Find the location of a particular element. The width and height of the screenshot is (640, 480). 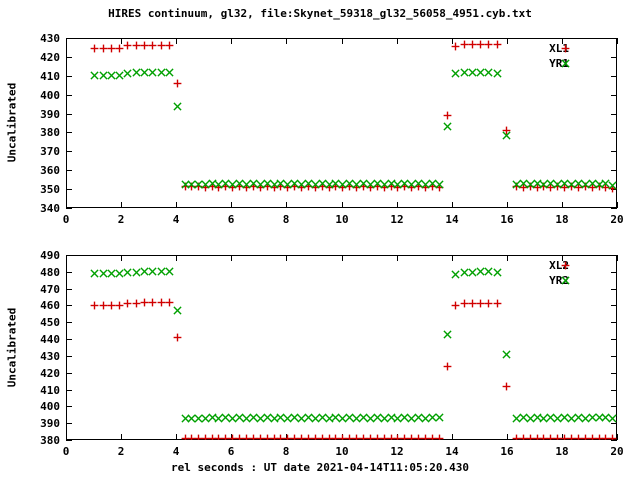

y-axis-tick-label: 430 is located at coordinates (50, 356).